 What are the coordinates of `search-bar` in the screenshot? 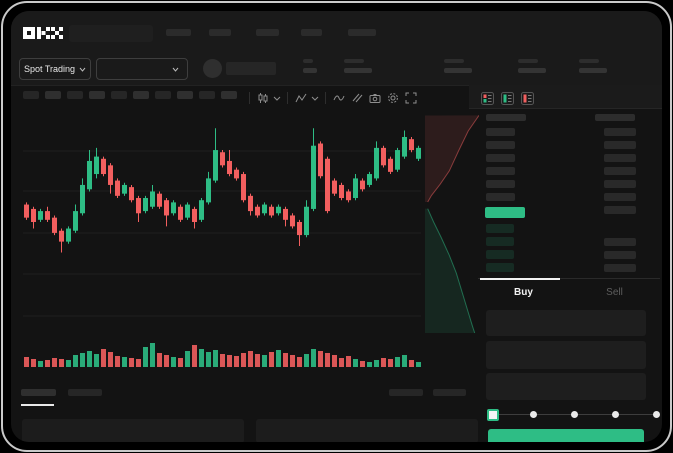 It's located at (111, 33).